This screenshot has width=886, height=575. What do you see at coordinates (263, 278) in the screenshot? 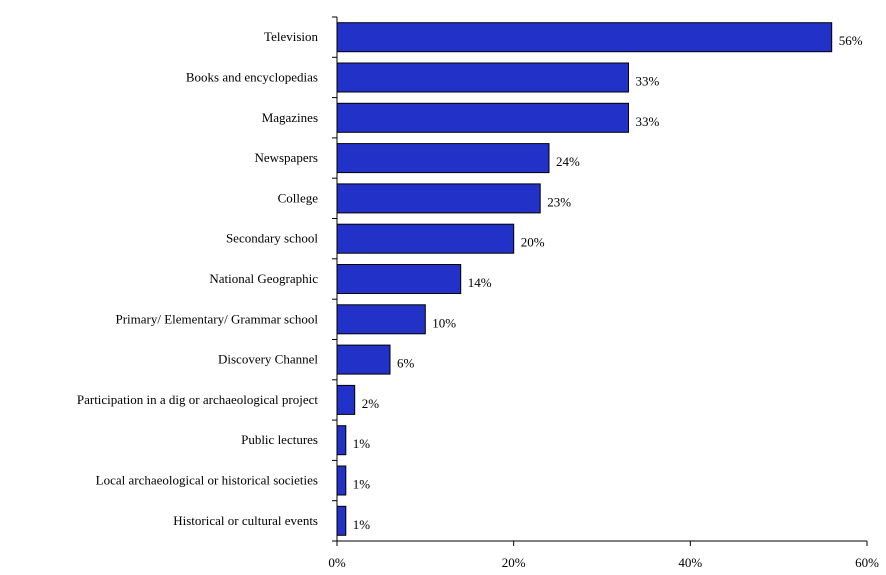
I see `category-label: National Geographic` at bounding box center [263, 278].